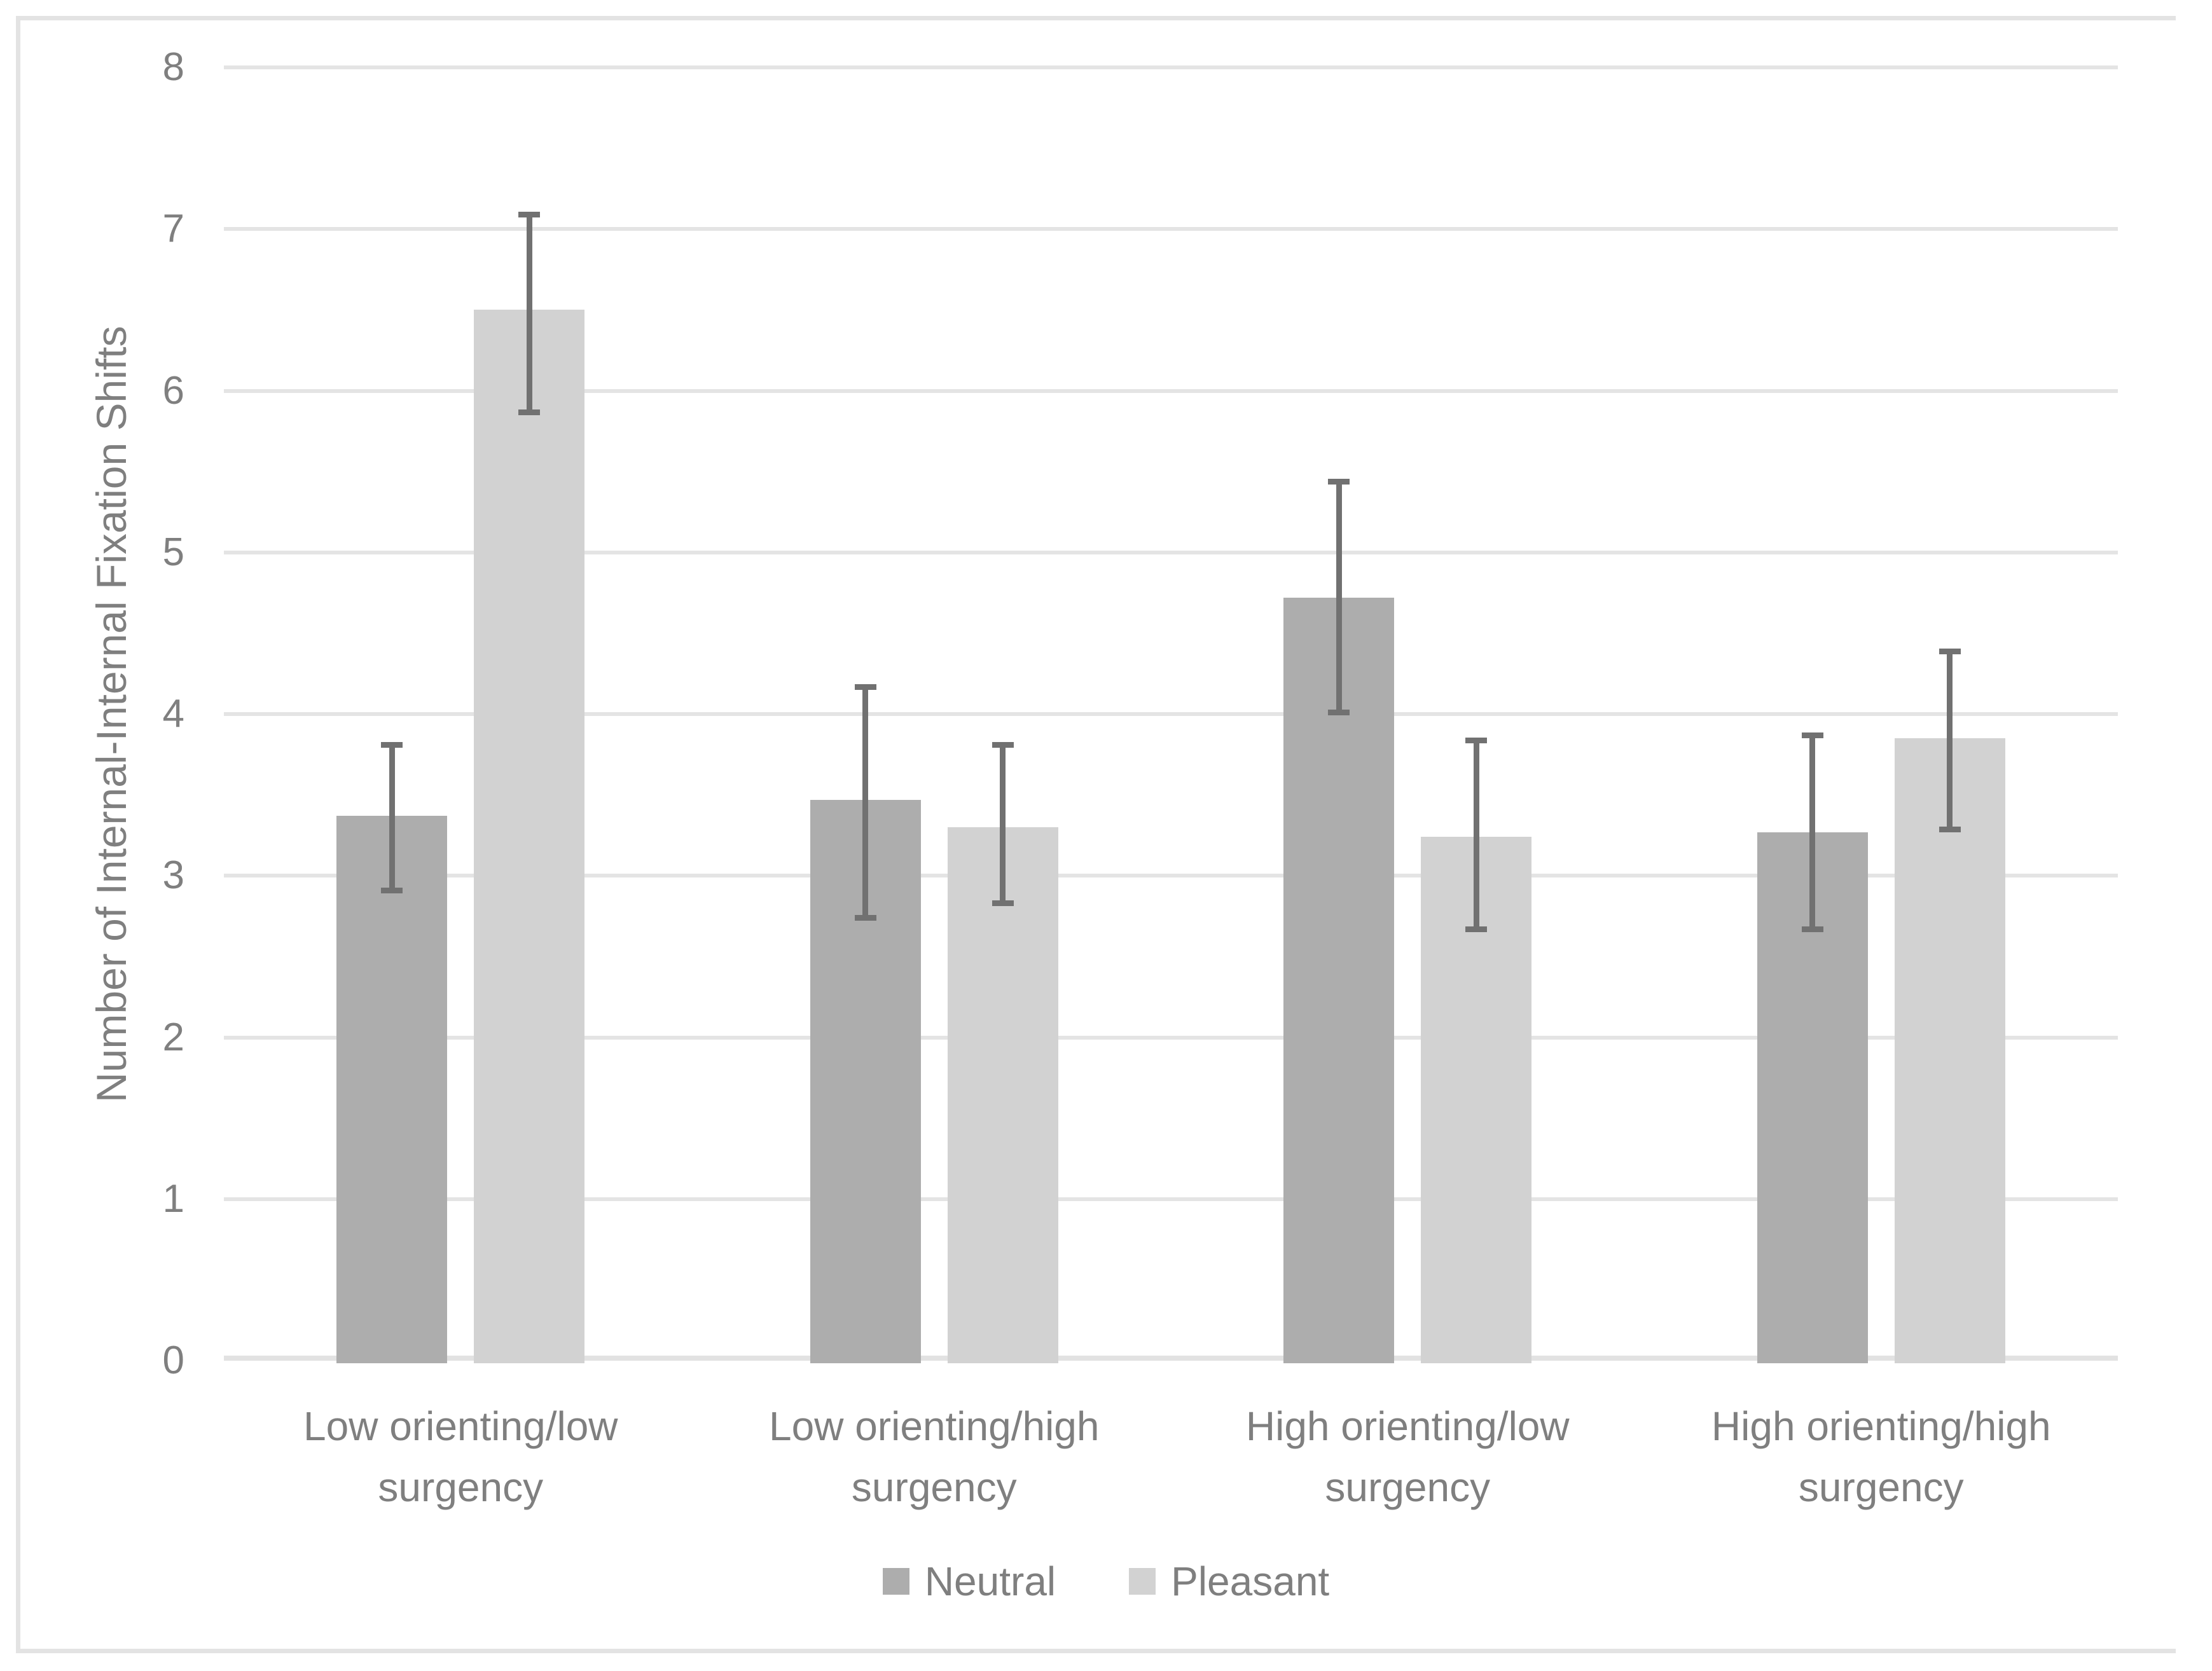 This screenshot has height=1671, width=2212. What do you see at coordinates (173, 67) in the screenshot?
I see `y-tick-label: 8` at bounding box center [173, 67].